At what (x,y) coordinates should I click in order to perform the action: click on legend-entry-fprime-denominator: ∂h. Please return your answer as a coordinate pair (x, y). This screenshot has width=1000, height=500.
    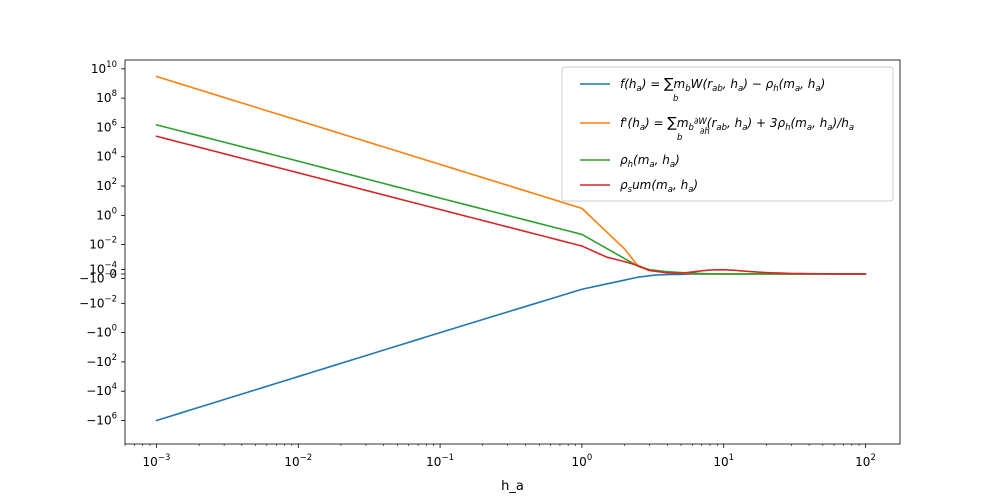
    Looking at the image, I should click on (705, 132).